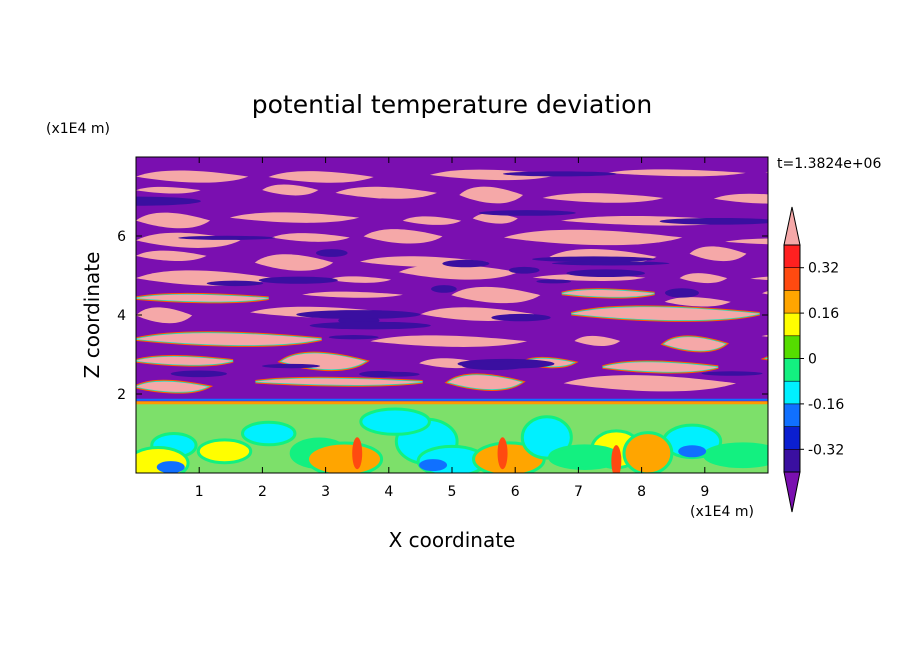 The image size is (904, 654). What do you see at coordinates (704, 492) in the screenshot?
I see `x-tick-label: 9` at bounding box center [704, 492].